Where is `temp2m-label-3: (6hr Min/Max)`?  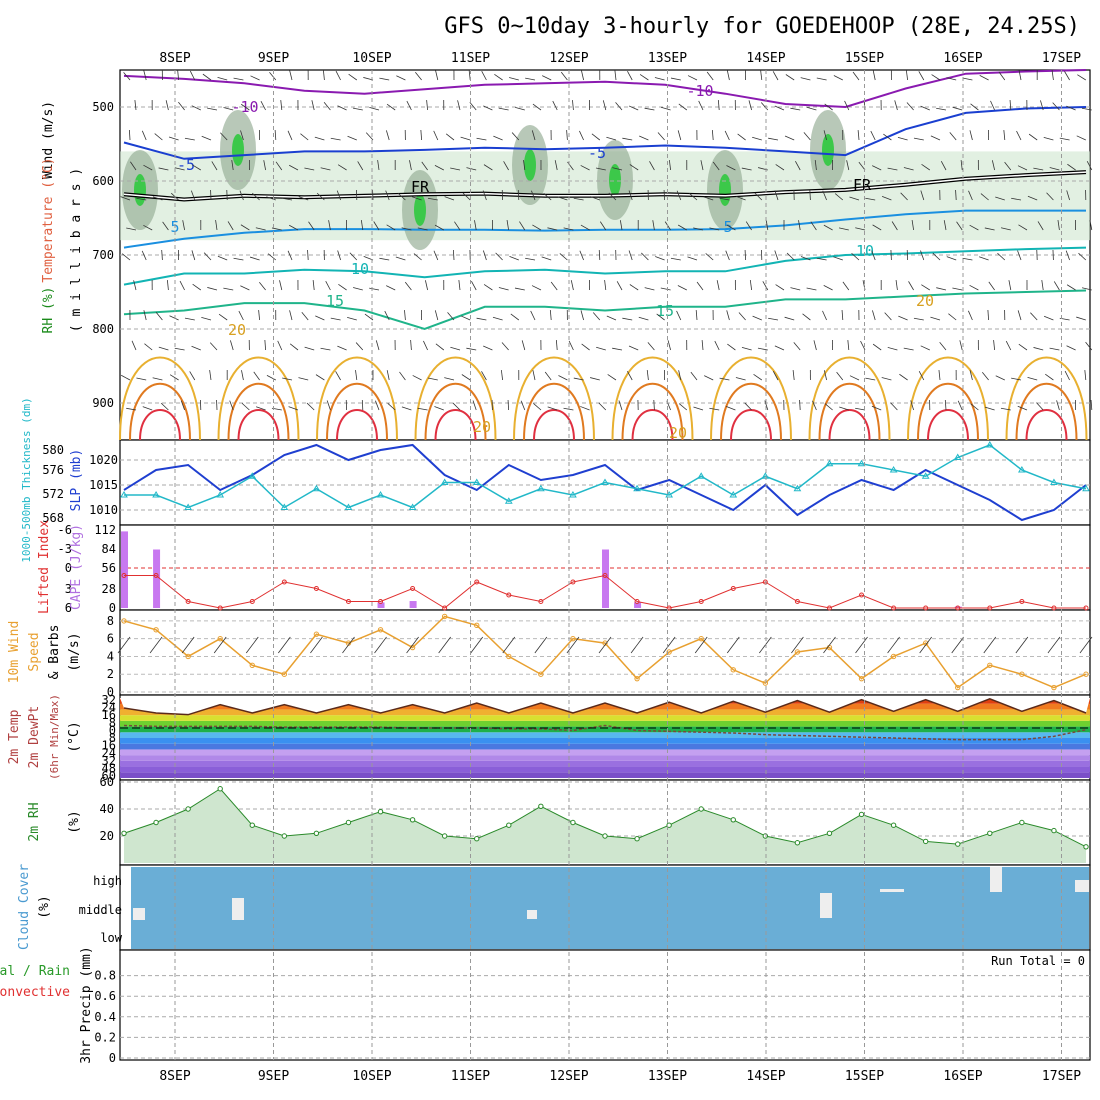
temp2m-label-3: (6hr Min/Max) is located at coordinates (54, 737).